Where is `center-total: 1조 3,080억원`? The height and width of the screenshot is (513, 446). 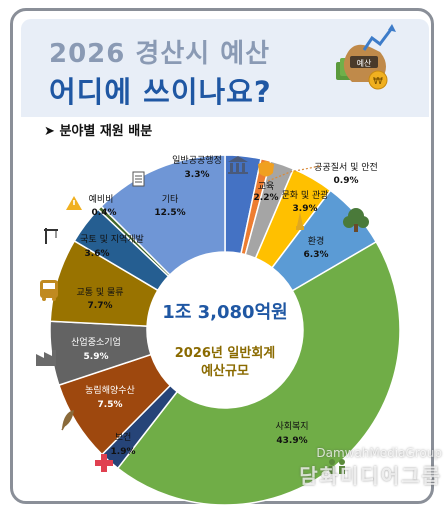 center-total: 1조 3,080억원 is located at coordinates (224, 312).